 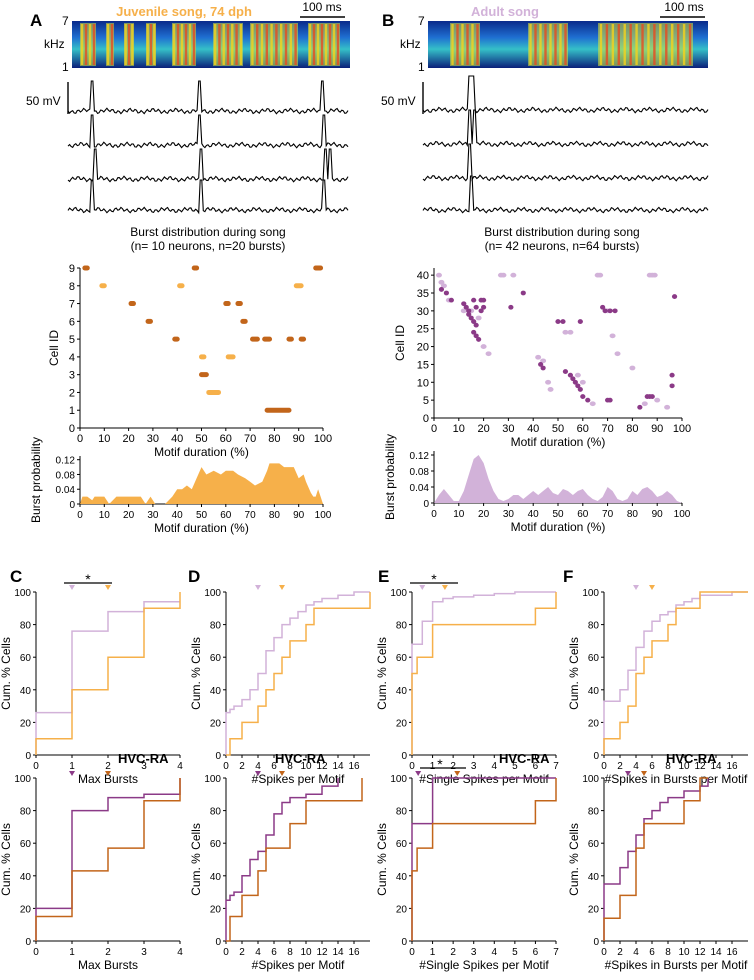 I want to click on khz-label-adult: kHz, so click(x=410, y=44).